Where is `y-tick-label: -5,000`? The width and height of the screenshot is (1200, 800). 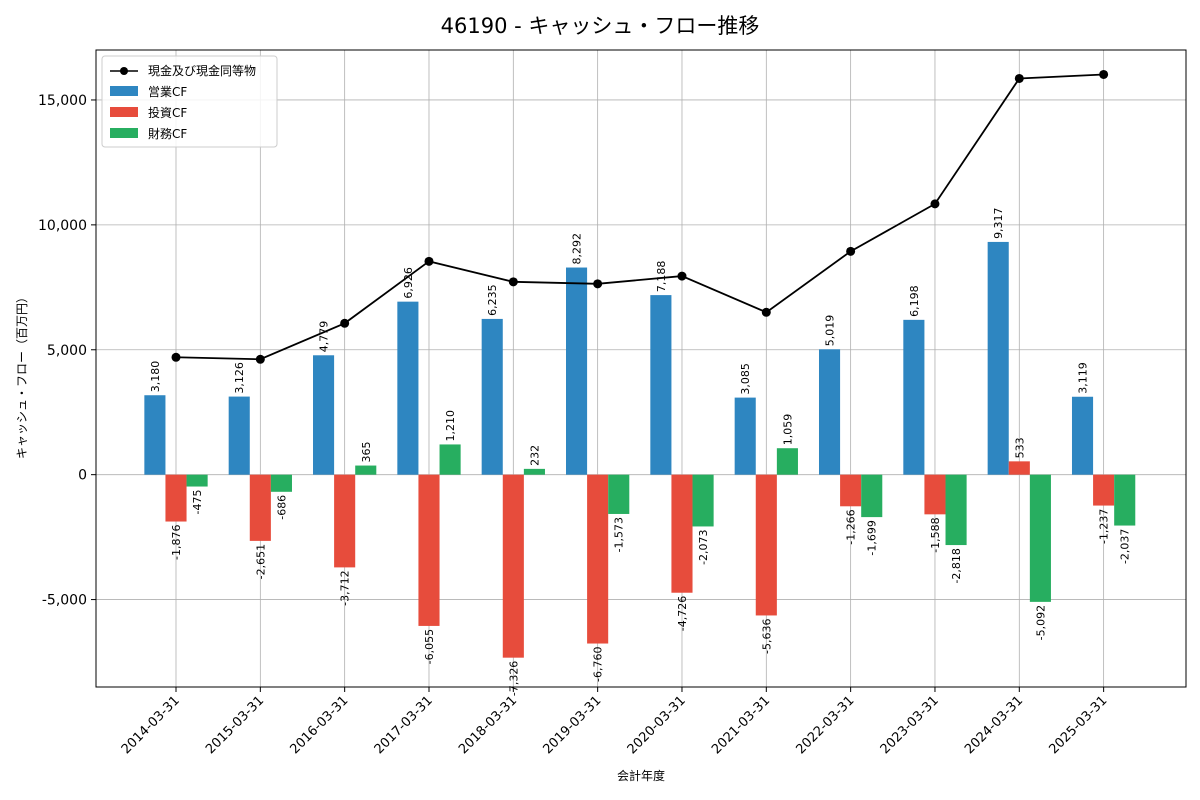 y-tick-label: -5,000 is located at coordinates (64, 601).